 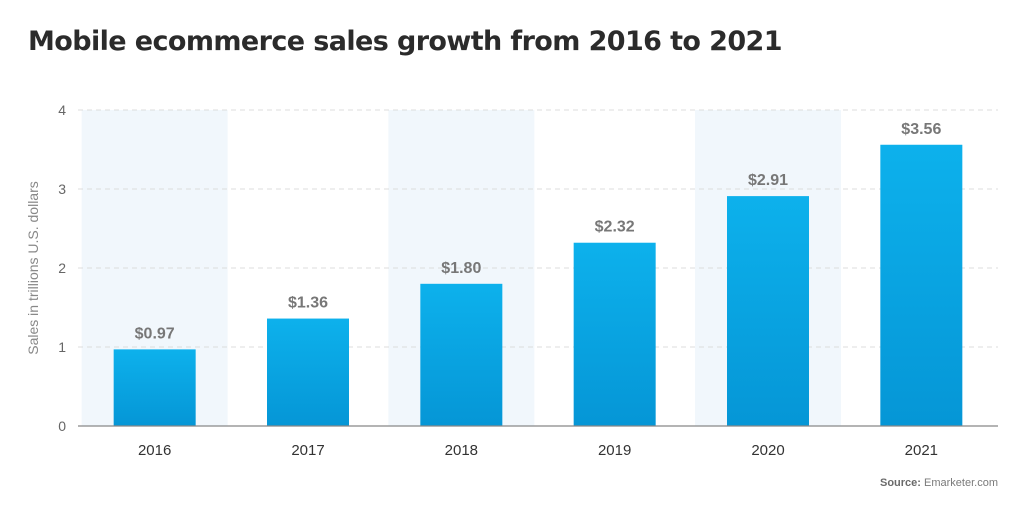 What do you see at coordinates (767, 450) in the screenshot?
I see `x-tick-label: 2020` at bounding box center [767, 450].